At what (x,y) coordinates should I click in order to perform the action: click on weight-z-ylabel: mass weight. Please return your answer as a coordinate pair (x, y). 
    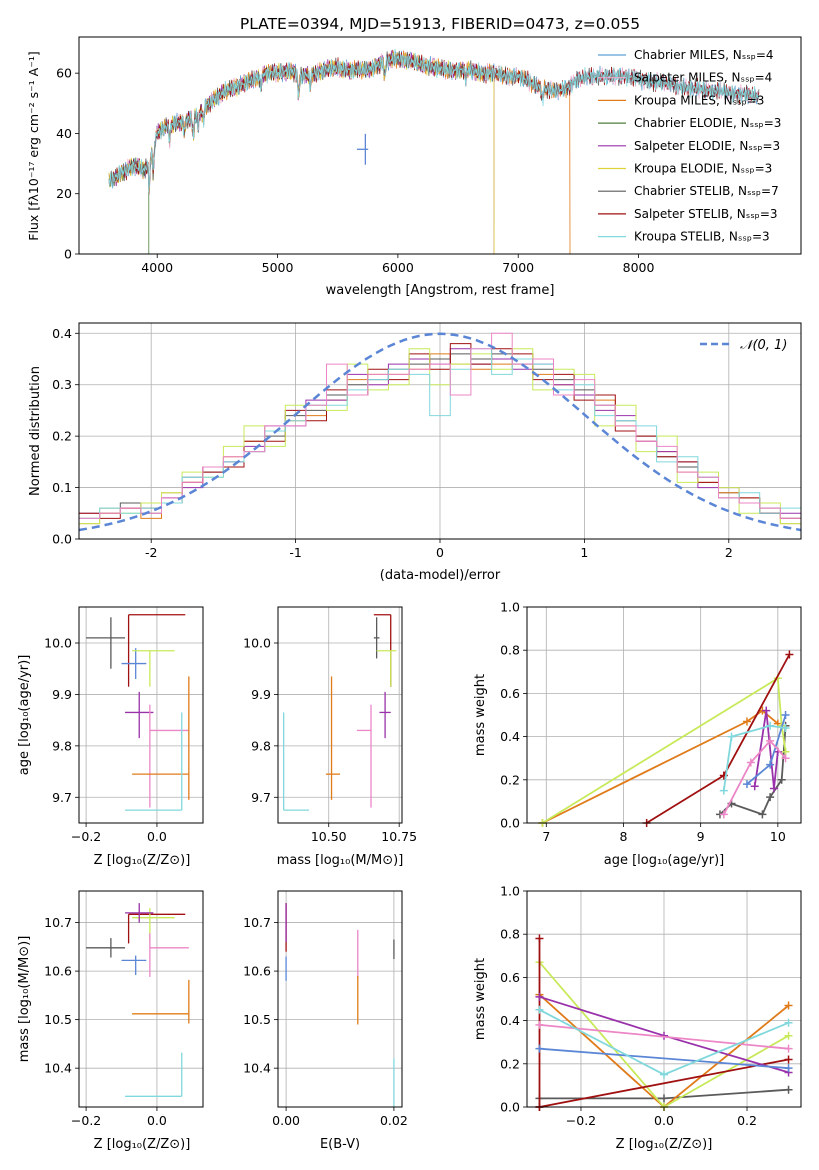
    Looking at the image, I should click on (480, 999).